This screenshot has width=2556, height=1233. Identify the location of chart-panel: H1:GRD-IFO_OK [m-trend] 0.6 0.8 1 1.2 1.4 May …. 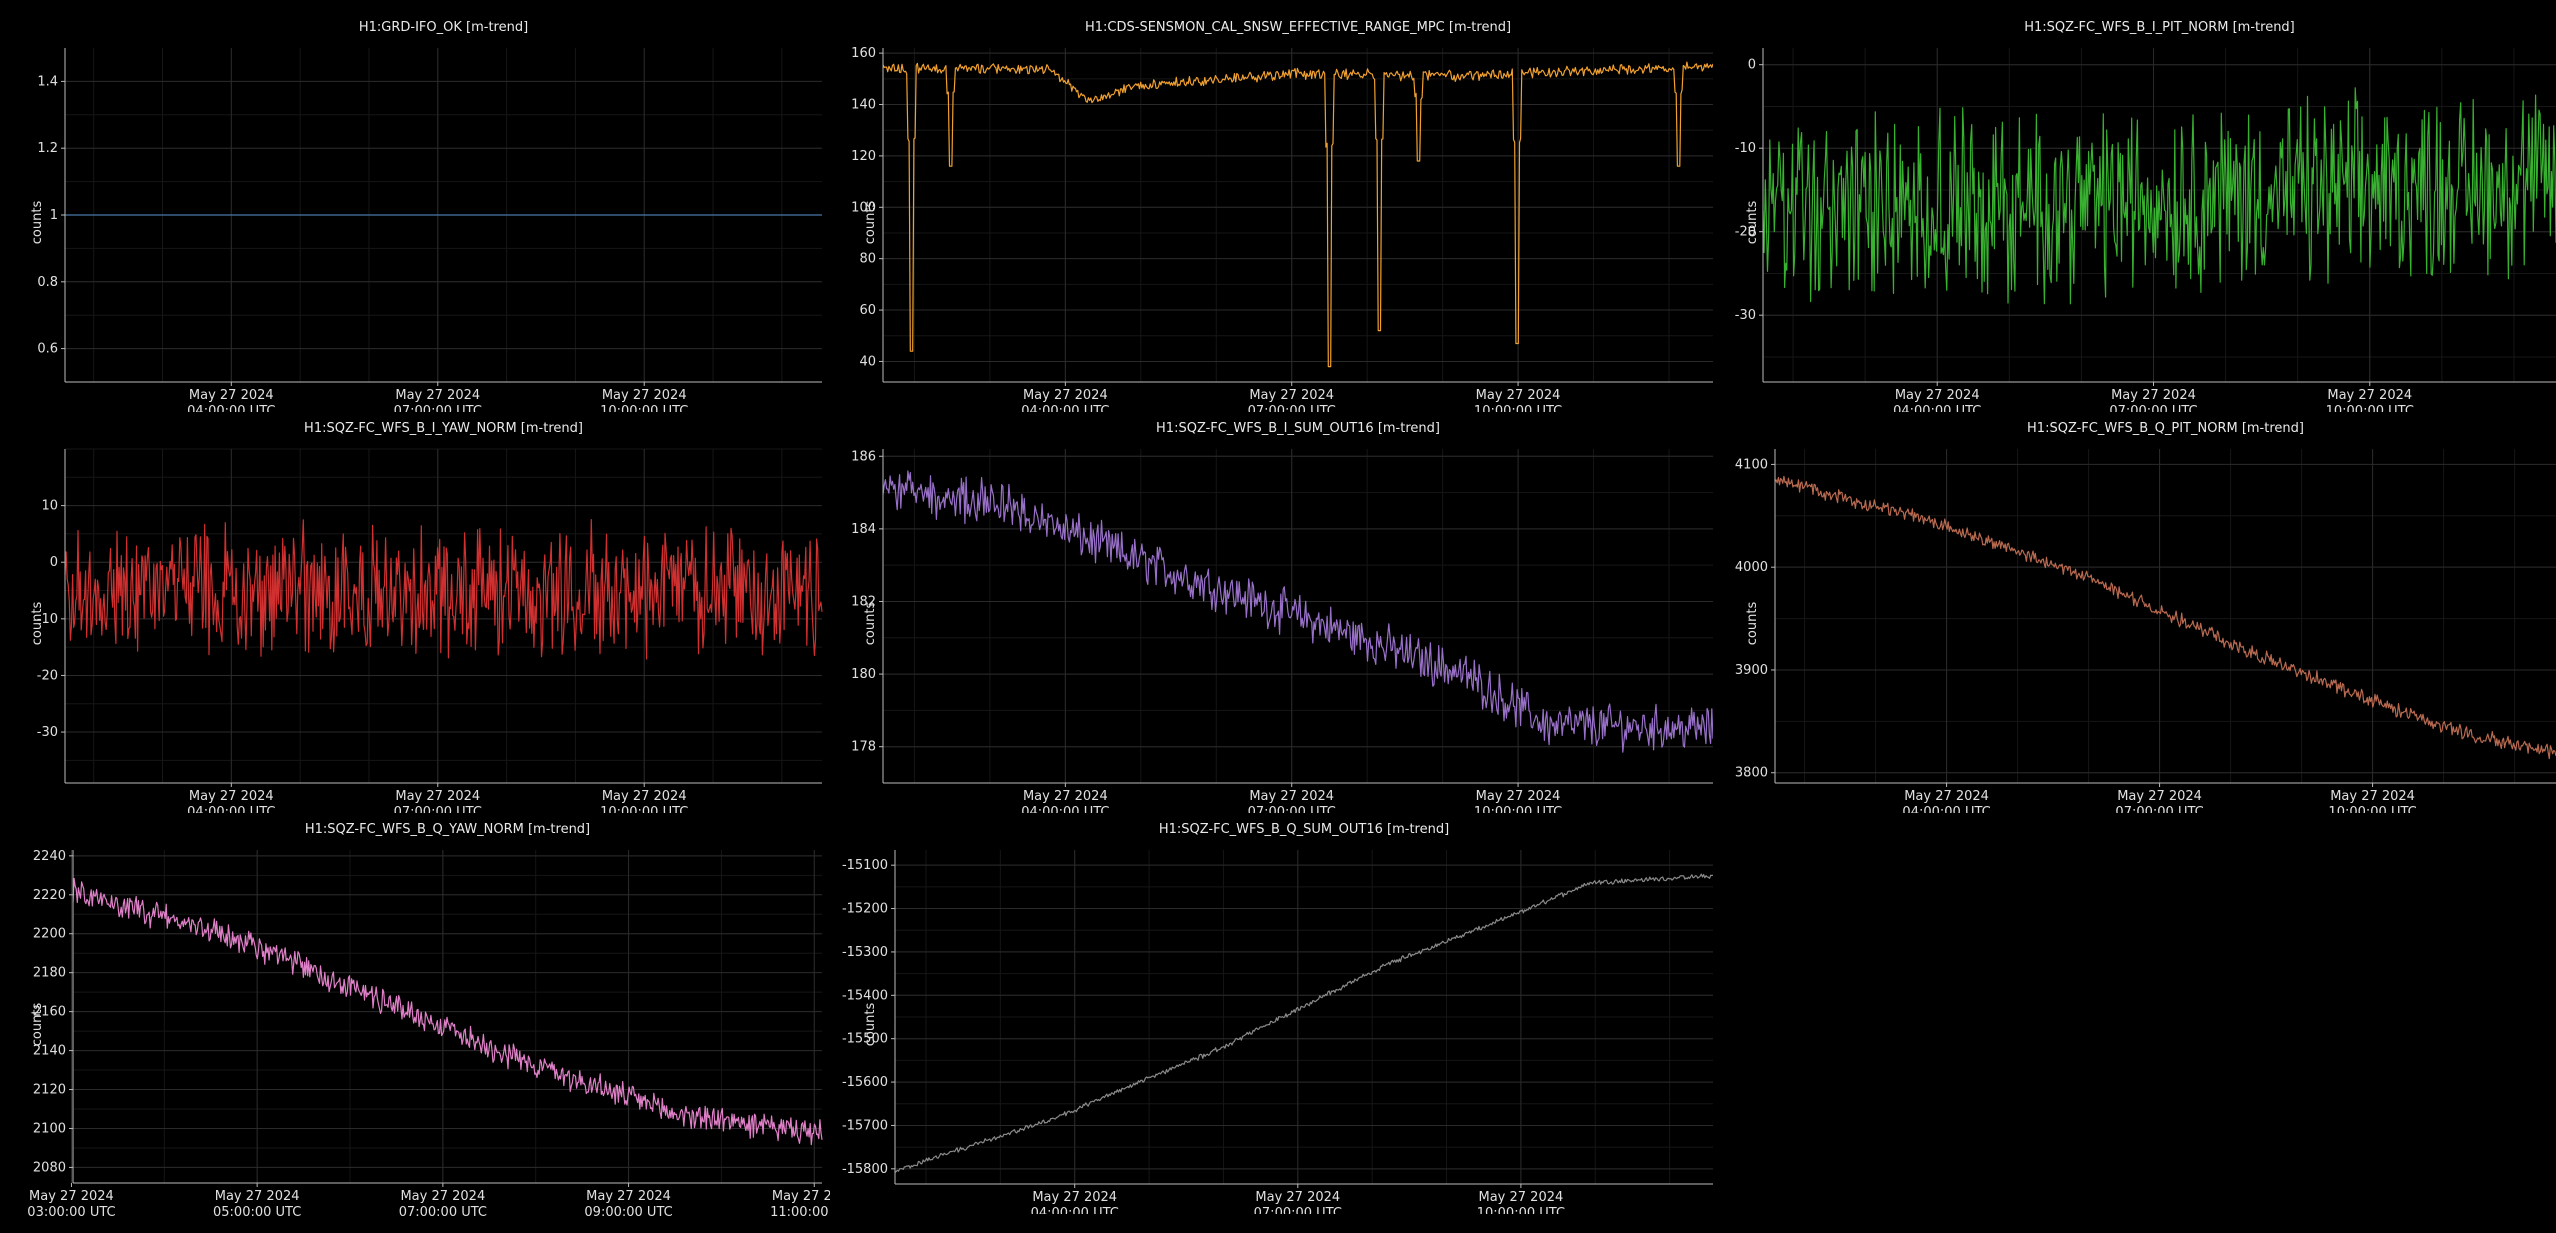
(415, 216).